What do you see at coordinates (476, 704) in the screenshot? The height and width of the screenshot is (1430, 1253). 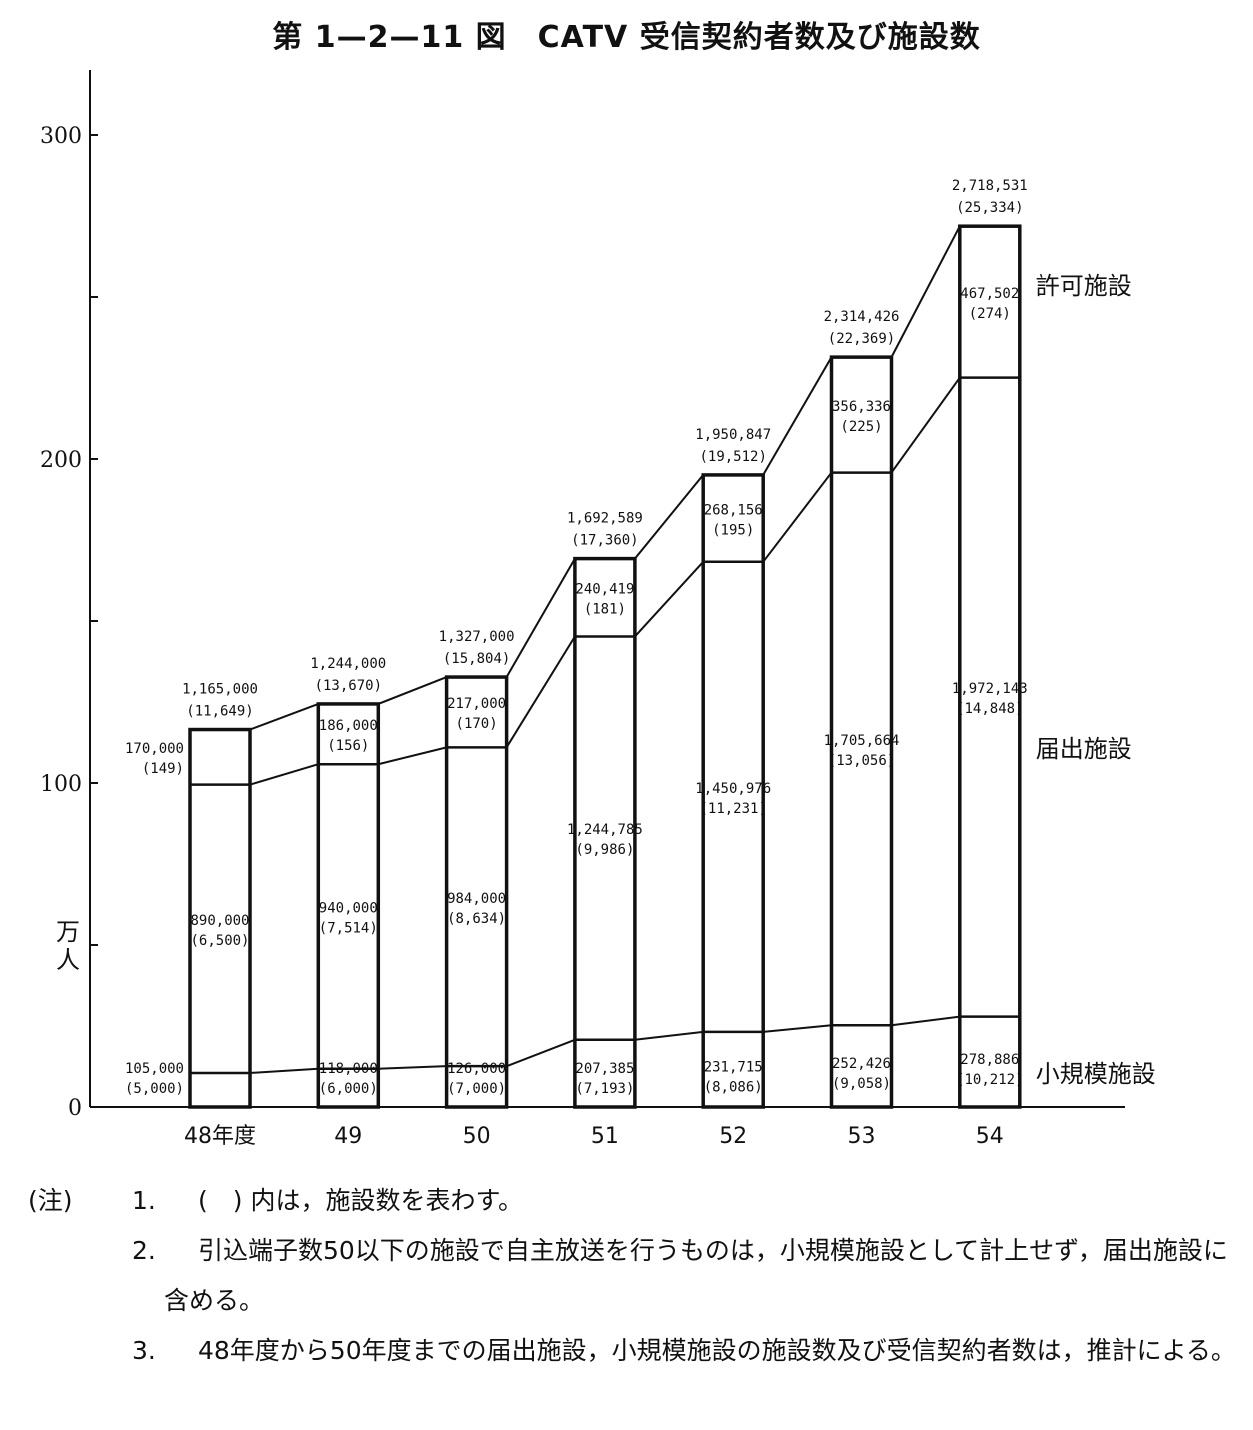 I see `licensed-value-label: 217,000` at bounding box center [476, 704].